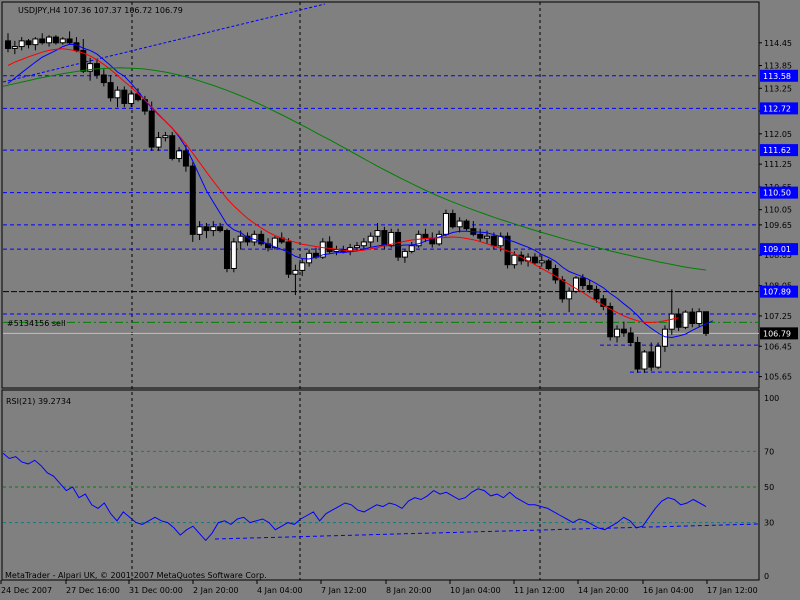 The height and width of the screenshot is (600, 800). What do you see at coordinates (93, 590) in the screenshot?
I see `time-tick-label: 27 Dec 16:00` at bounding box center [93, 590].